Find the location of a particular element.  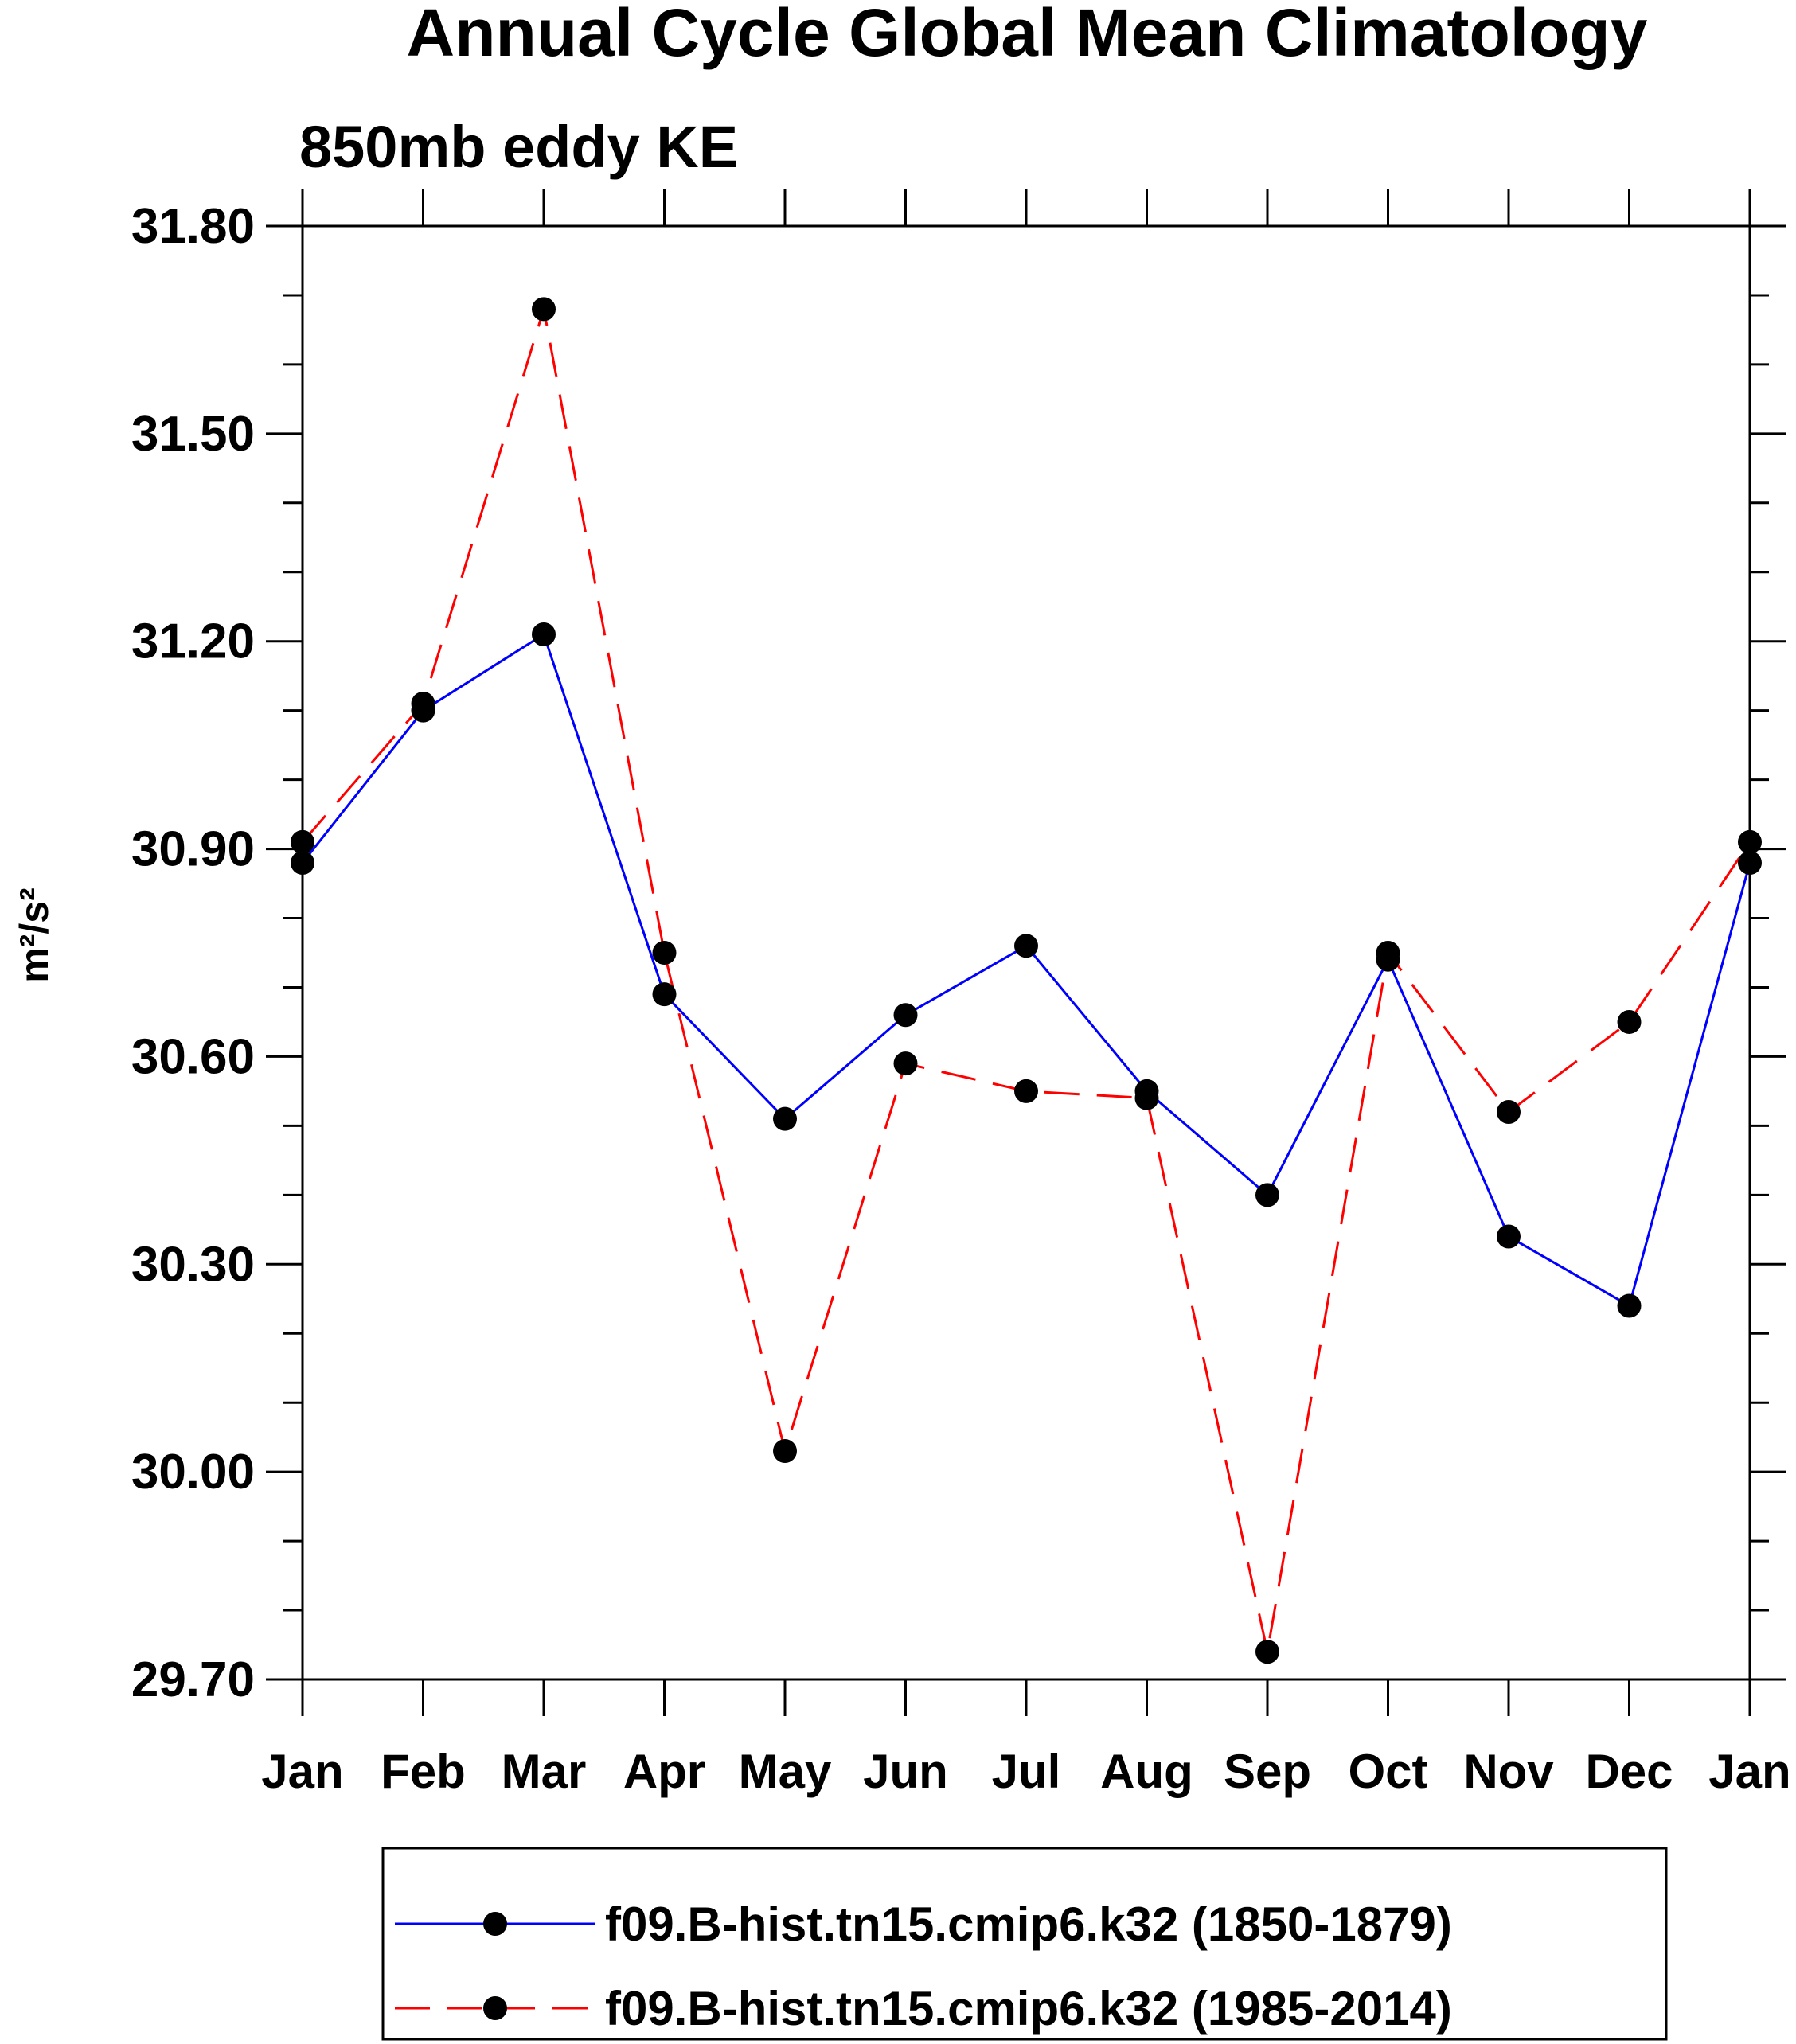

chart-title: Annual Cycle Global Mean Climatology is located at coordinates (1027, 35).